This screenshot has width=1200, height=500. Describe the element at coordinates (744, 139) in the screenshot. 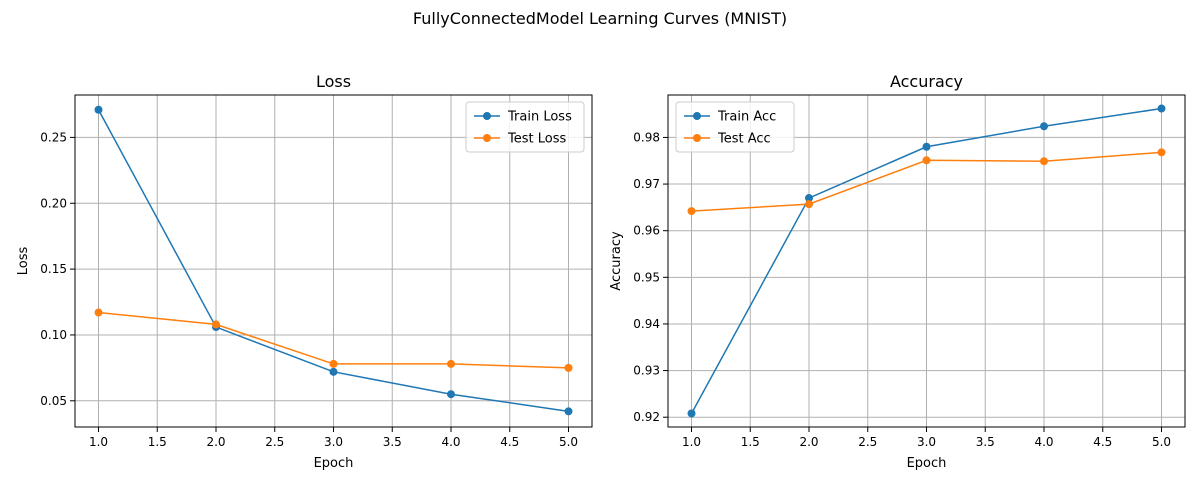

I see `test-acc-legend-label: Test Acc` at that location.